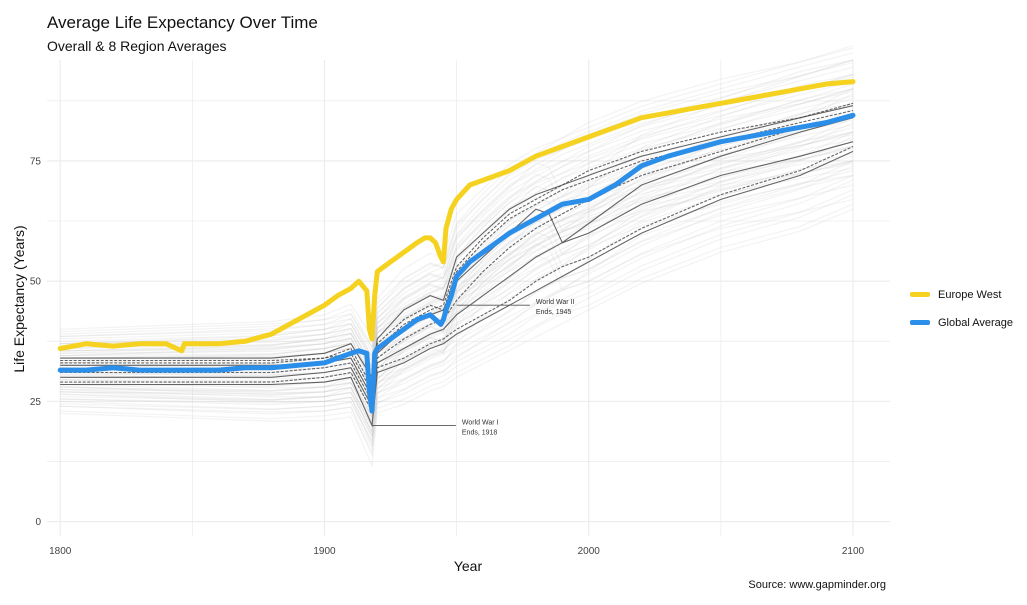 Image resolution: width=1027 pixels, height=605 pixels. Describe the element at coordinates (554, 312) in the screenshot. I see `annotation-text-2-line2: Ends, 1945` at that location.